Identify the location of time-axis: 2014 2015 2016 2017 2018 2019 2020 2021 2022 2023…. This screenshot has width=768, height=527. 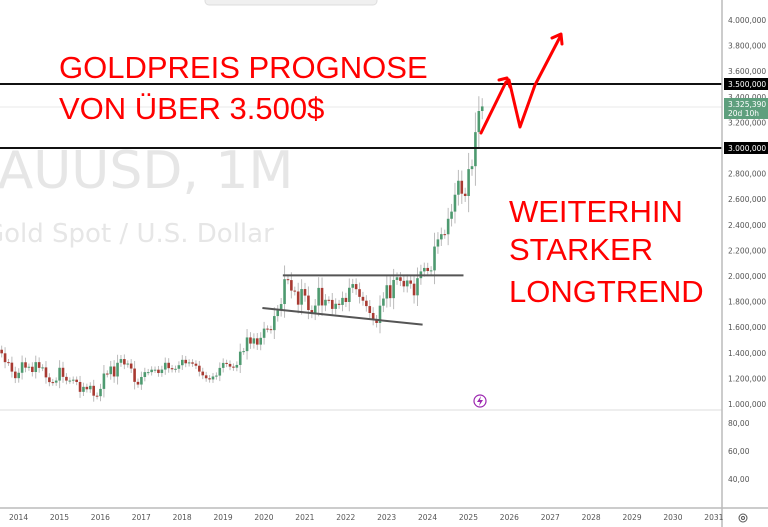
(366, 517).